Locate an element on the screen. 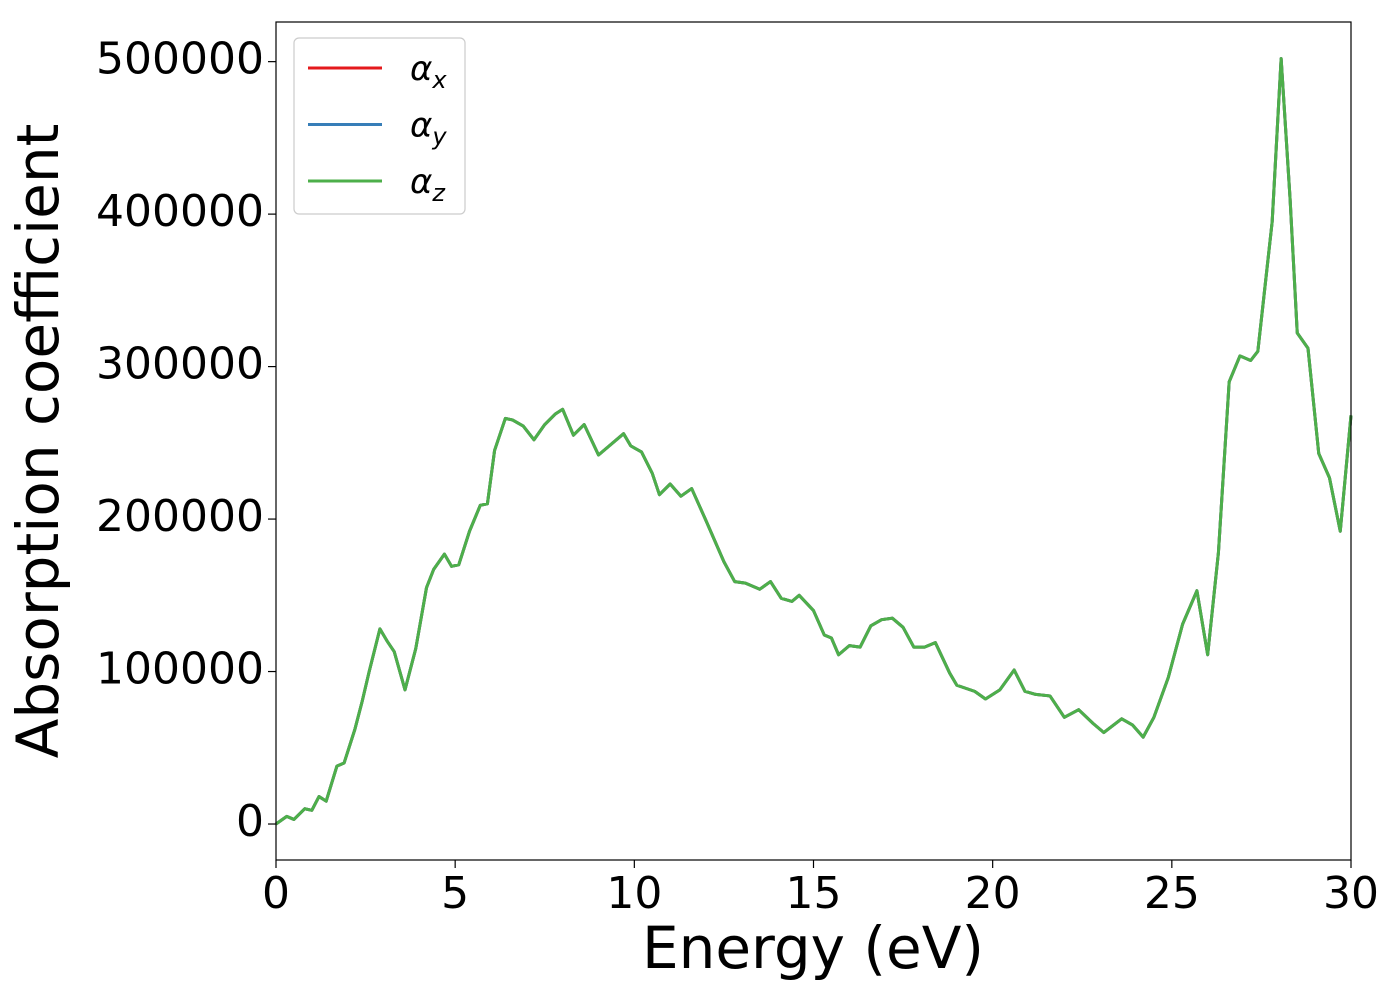 The image size is (1400, 1004). x-tick-label: 30 is located at coordinates (1351, 893).